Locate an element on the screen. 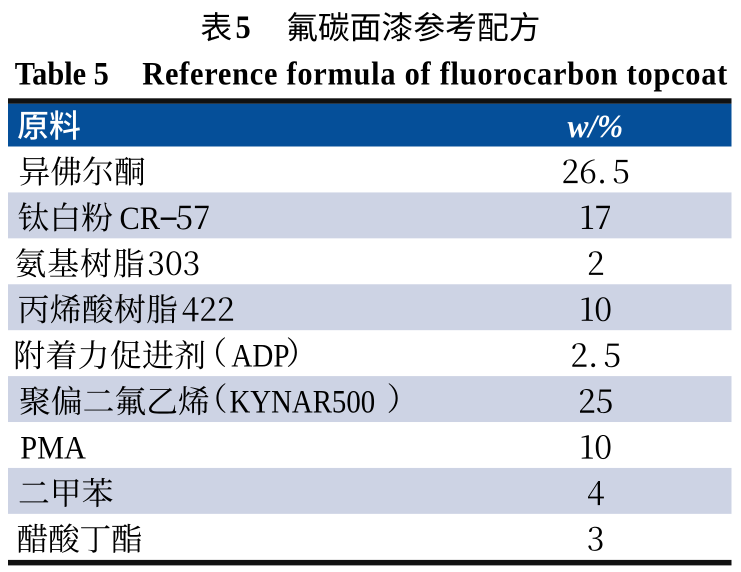 The image size is (741, 572). svg-text: w/% is located at coordinates (595, 125).